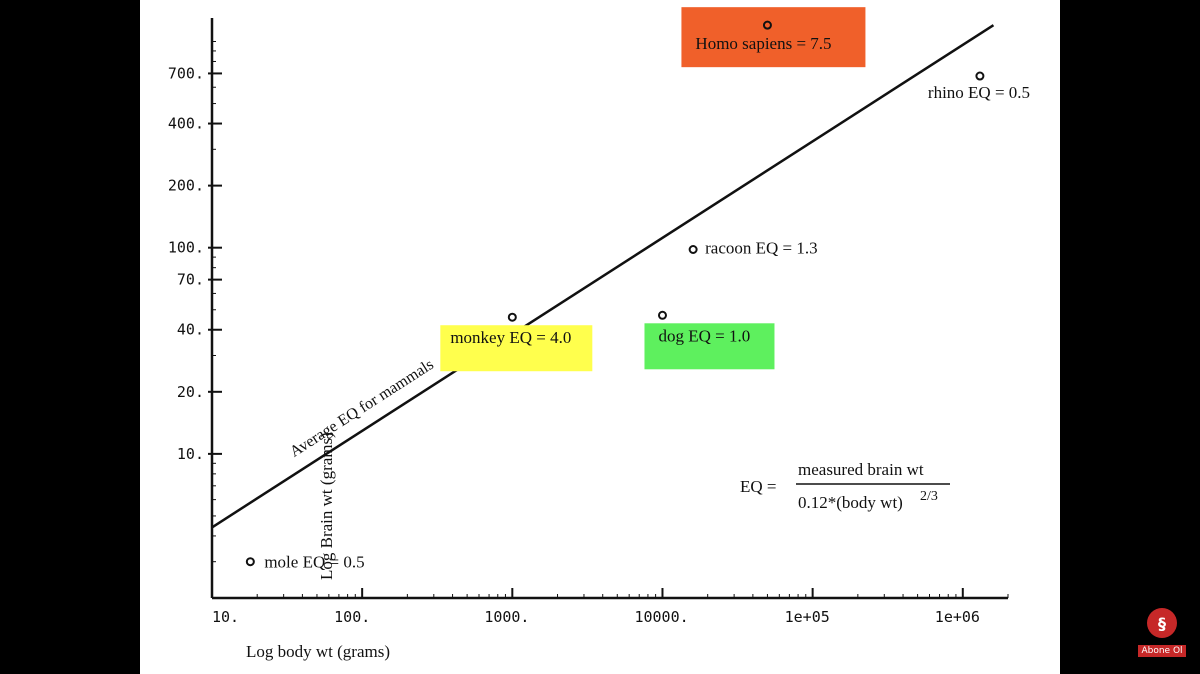 This screenshot has height=674, width=1200. I want to click on channel-logo-icon: §, so click(1162, 623).